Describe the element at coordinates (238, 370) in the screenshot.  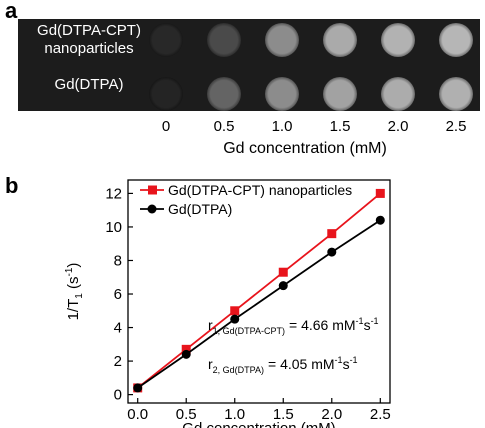
I see `annotation-r2-sub: 2, Gd(DTPA)` at that location.